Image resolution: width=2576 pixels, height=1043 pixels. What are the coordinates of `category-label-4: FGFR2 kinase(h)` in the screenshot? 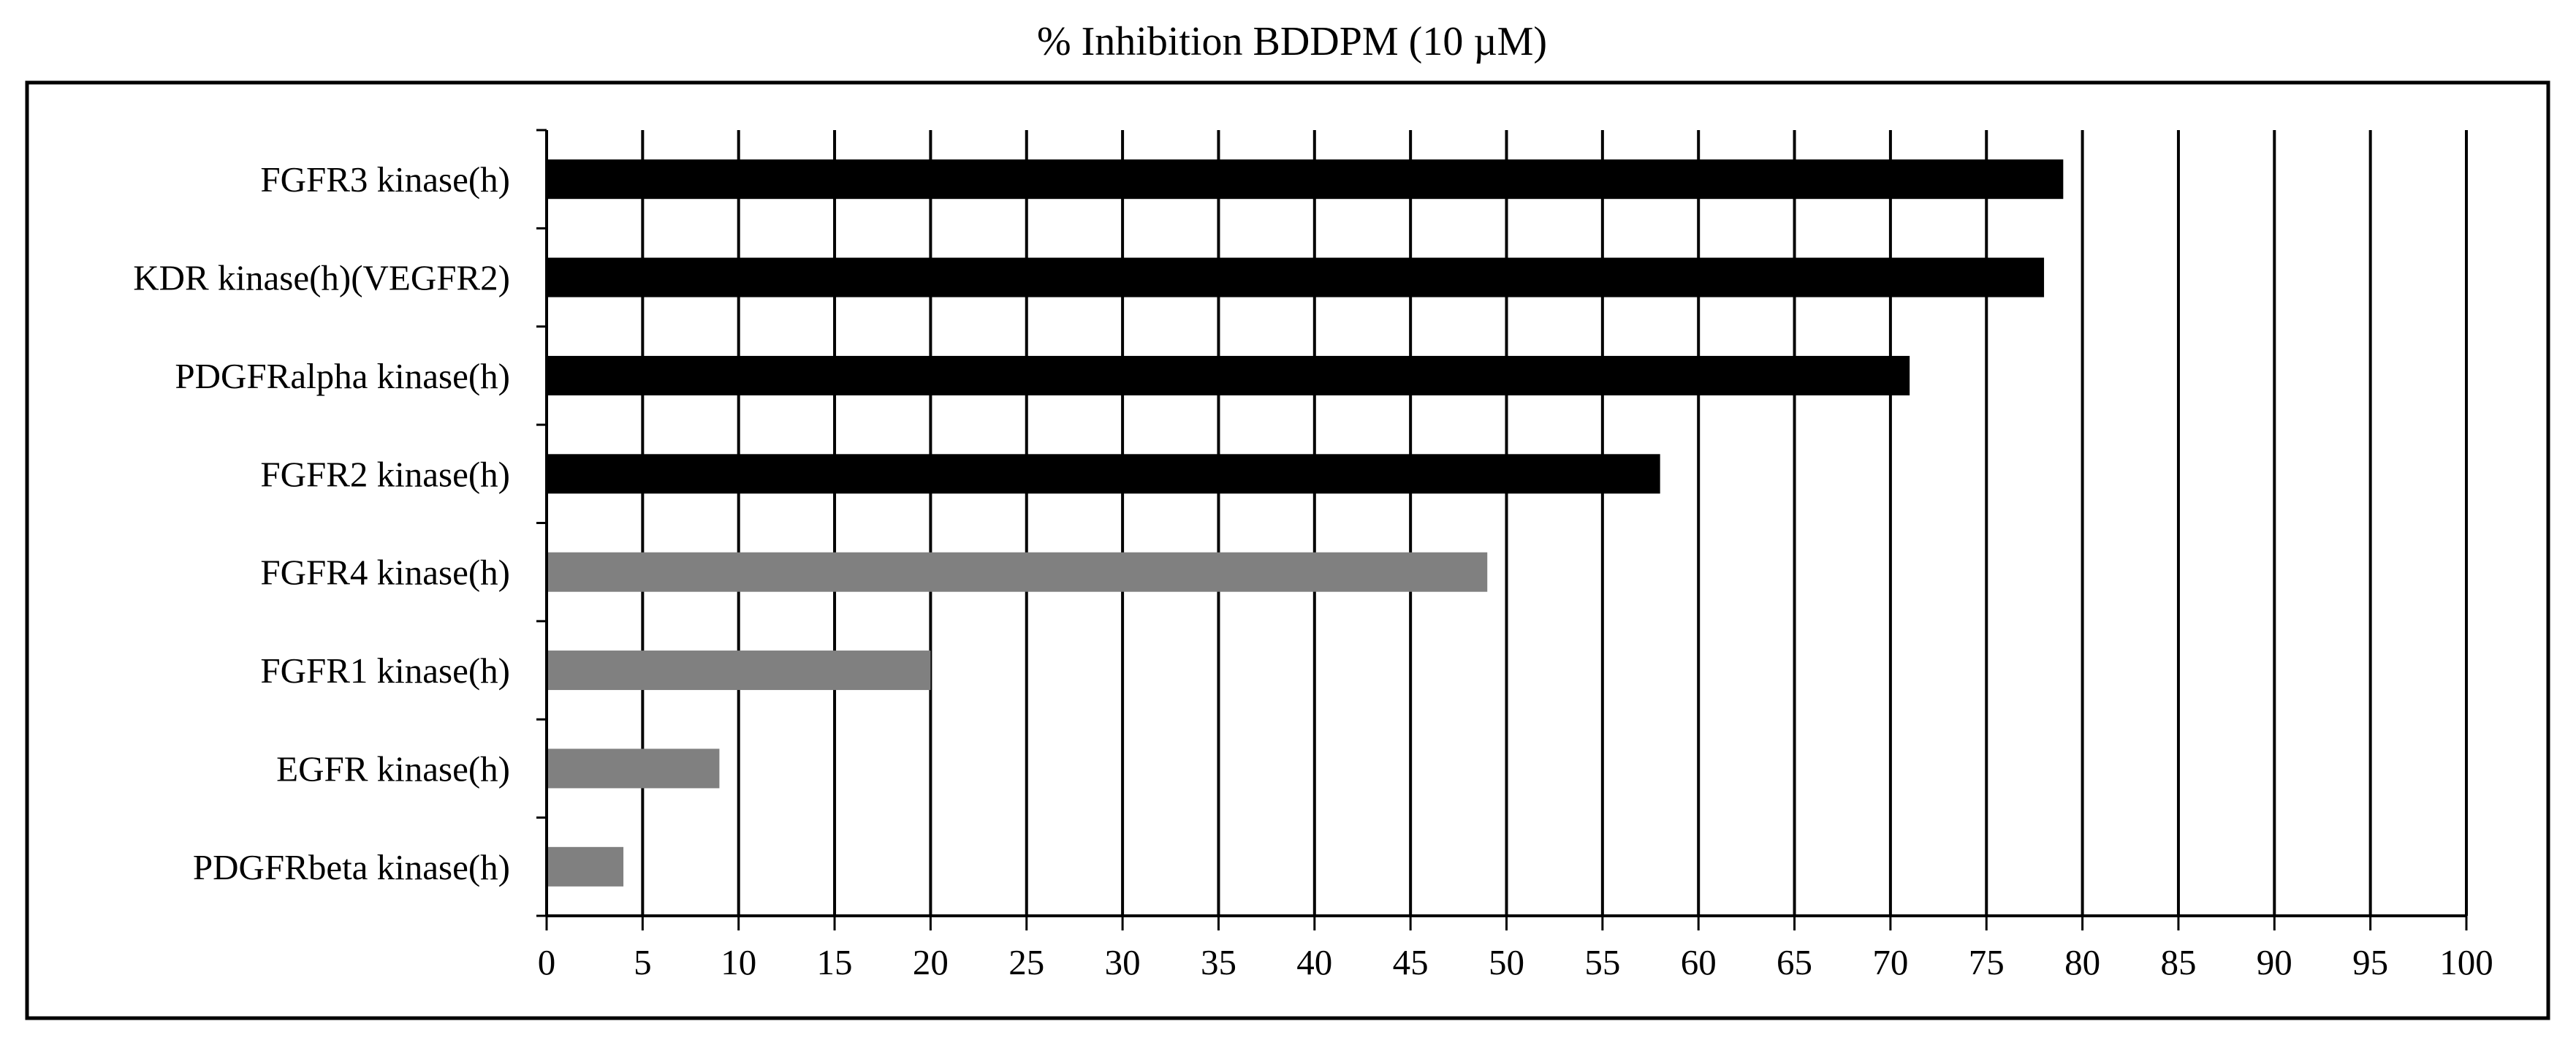 It's located at (385, 474).